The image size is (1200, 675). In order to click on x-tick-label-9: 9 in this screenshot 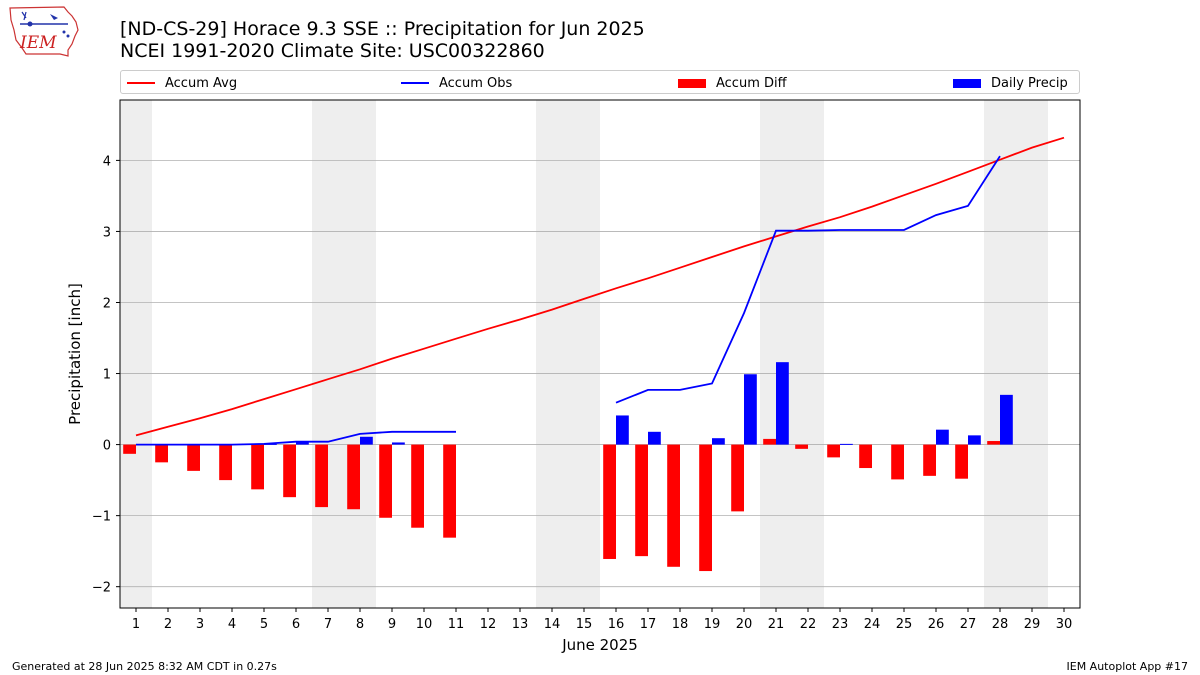, I will do `click(392, 624)`.